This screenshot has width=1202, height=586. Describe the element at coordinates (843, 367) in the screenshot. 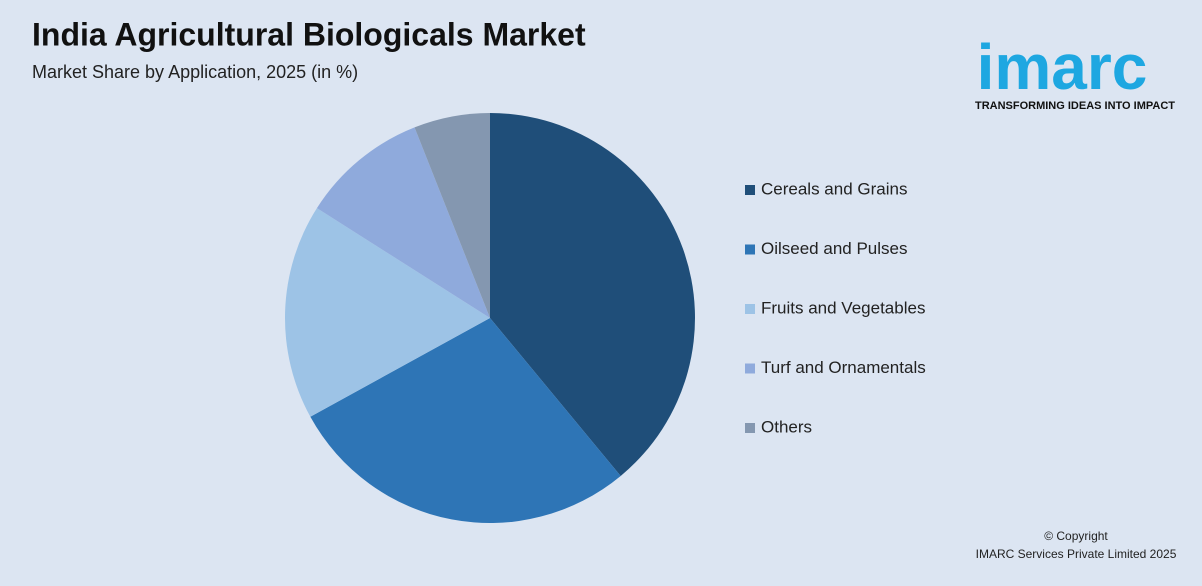

I see `legend-label: Turf and Ornamentals` at that location.